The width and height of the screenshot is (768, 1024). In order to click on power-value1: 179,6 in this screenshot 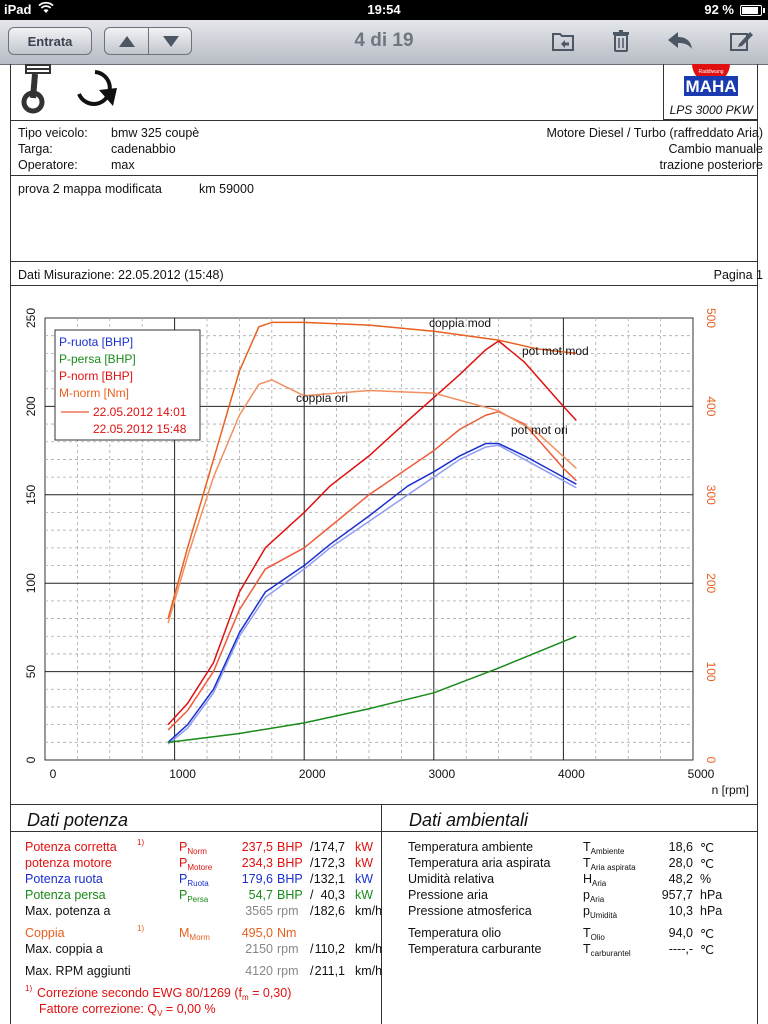, I will do `click(257, 879)`.